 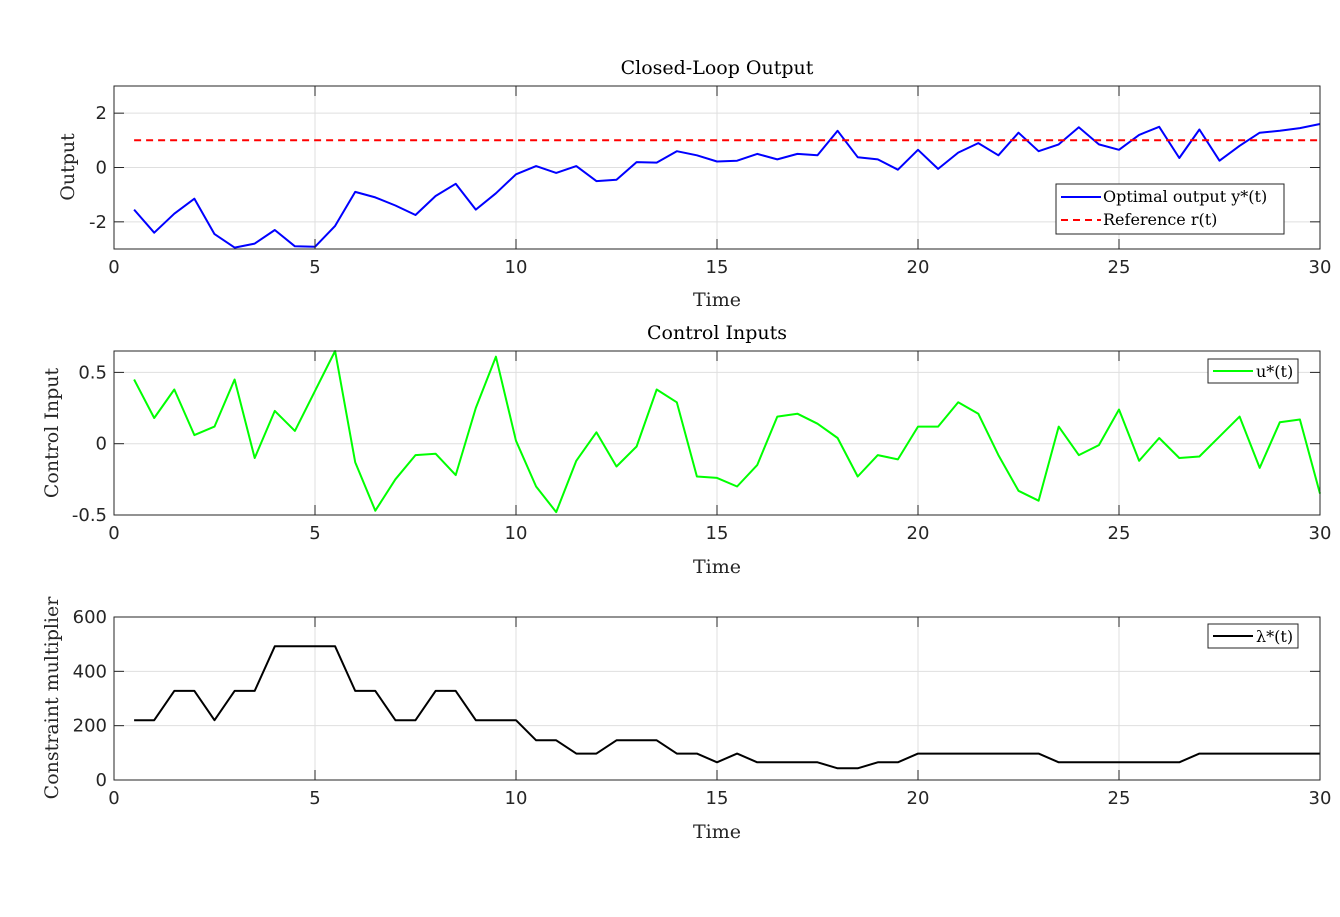 What do you see at coordinates (89, 515) in the screenshot?
I see `y-tick-label: -0.5` at bounding box center [89, 515].